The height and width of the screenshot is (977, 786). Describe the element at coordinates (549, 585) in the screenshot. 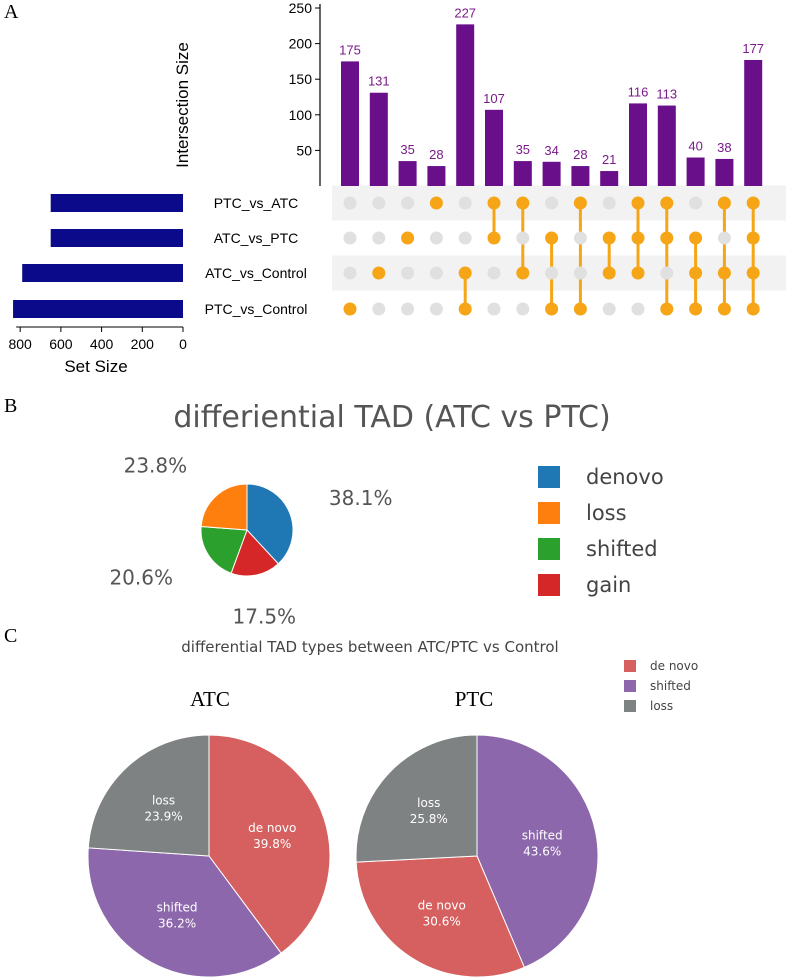

I see `legend-swatch-gain` at that location.